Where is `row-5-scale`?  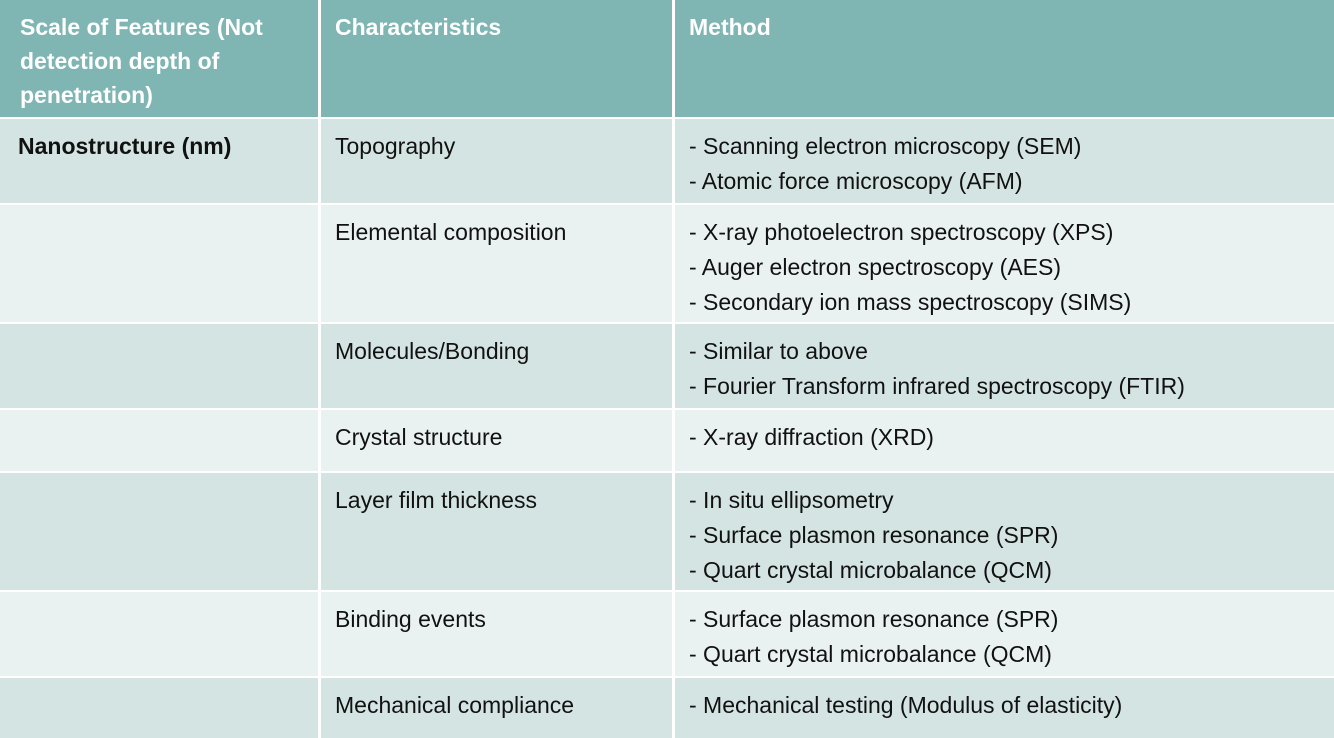 row-5-scale is located at coordinates (159, 634).